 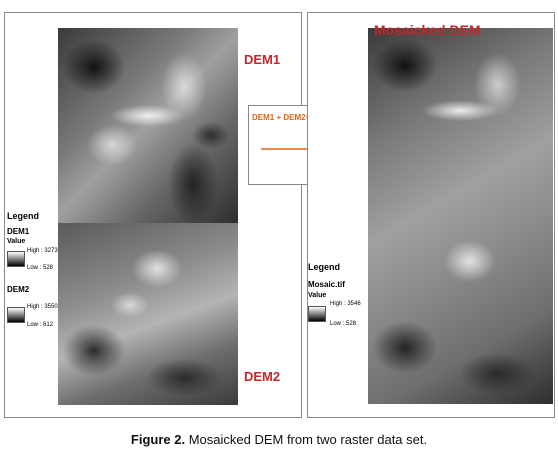 What do you see at coordinates (317, 295) in the screenshot?
I see `legend-mosaic-value-label: Value` at bounding box center [317, 295].